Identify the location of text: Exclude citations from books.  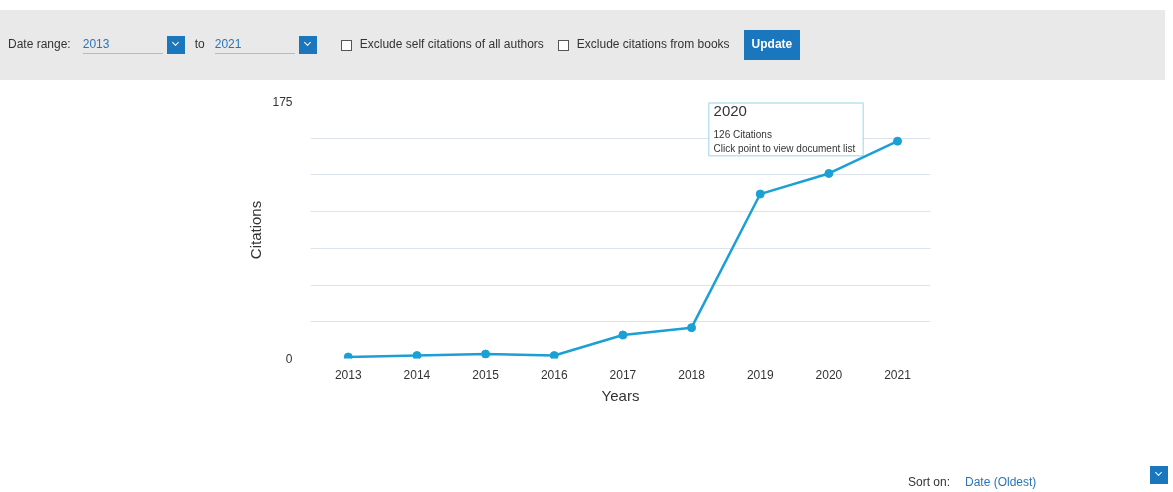
(653, 45).